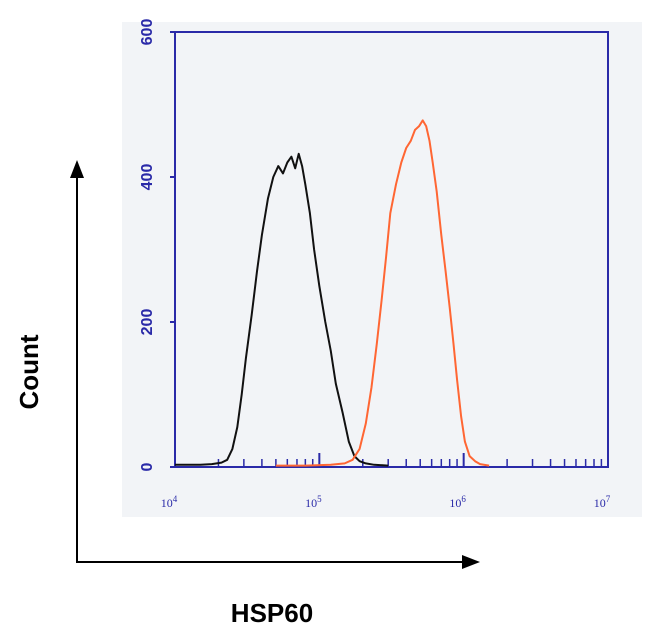  I want to click on x-tick-labels: 10⁴ 10⁵ 10⁶ 10⁷, so click(386, 502).